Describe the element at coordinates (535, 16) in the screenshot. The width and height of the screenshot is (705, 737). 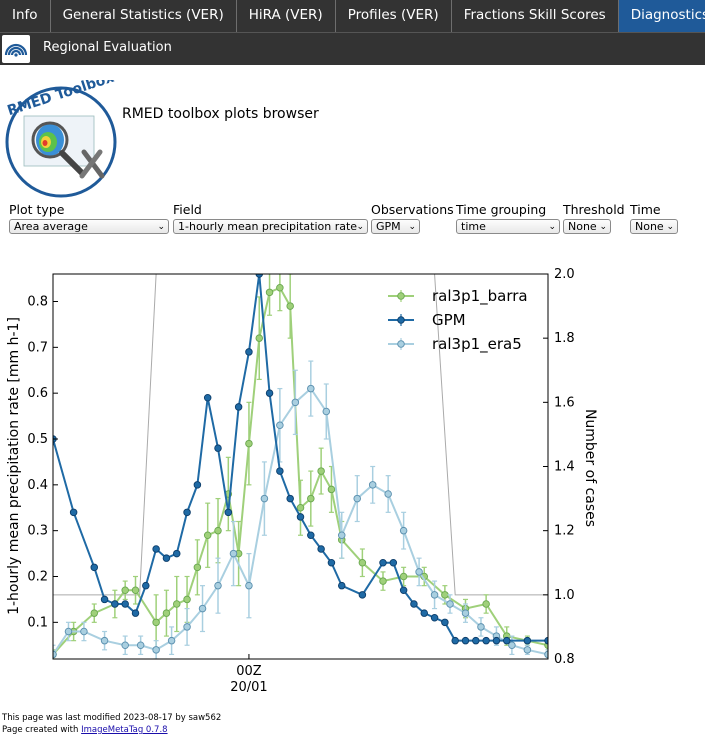
I see `tab-fractions-skill-scores: Fractions Skill Scores` at that location.